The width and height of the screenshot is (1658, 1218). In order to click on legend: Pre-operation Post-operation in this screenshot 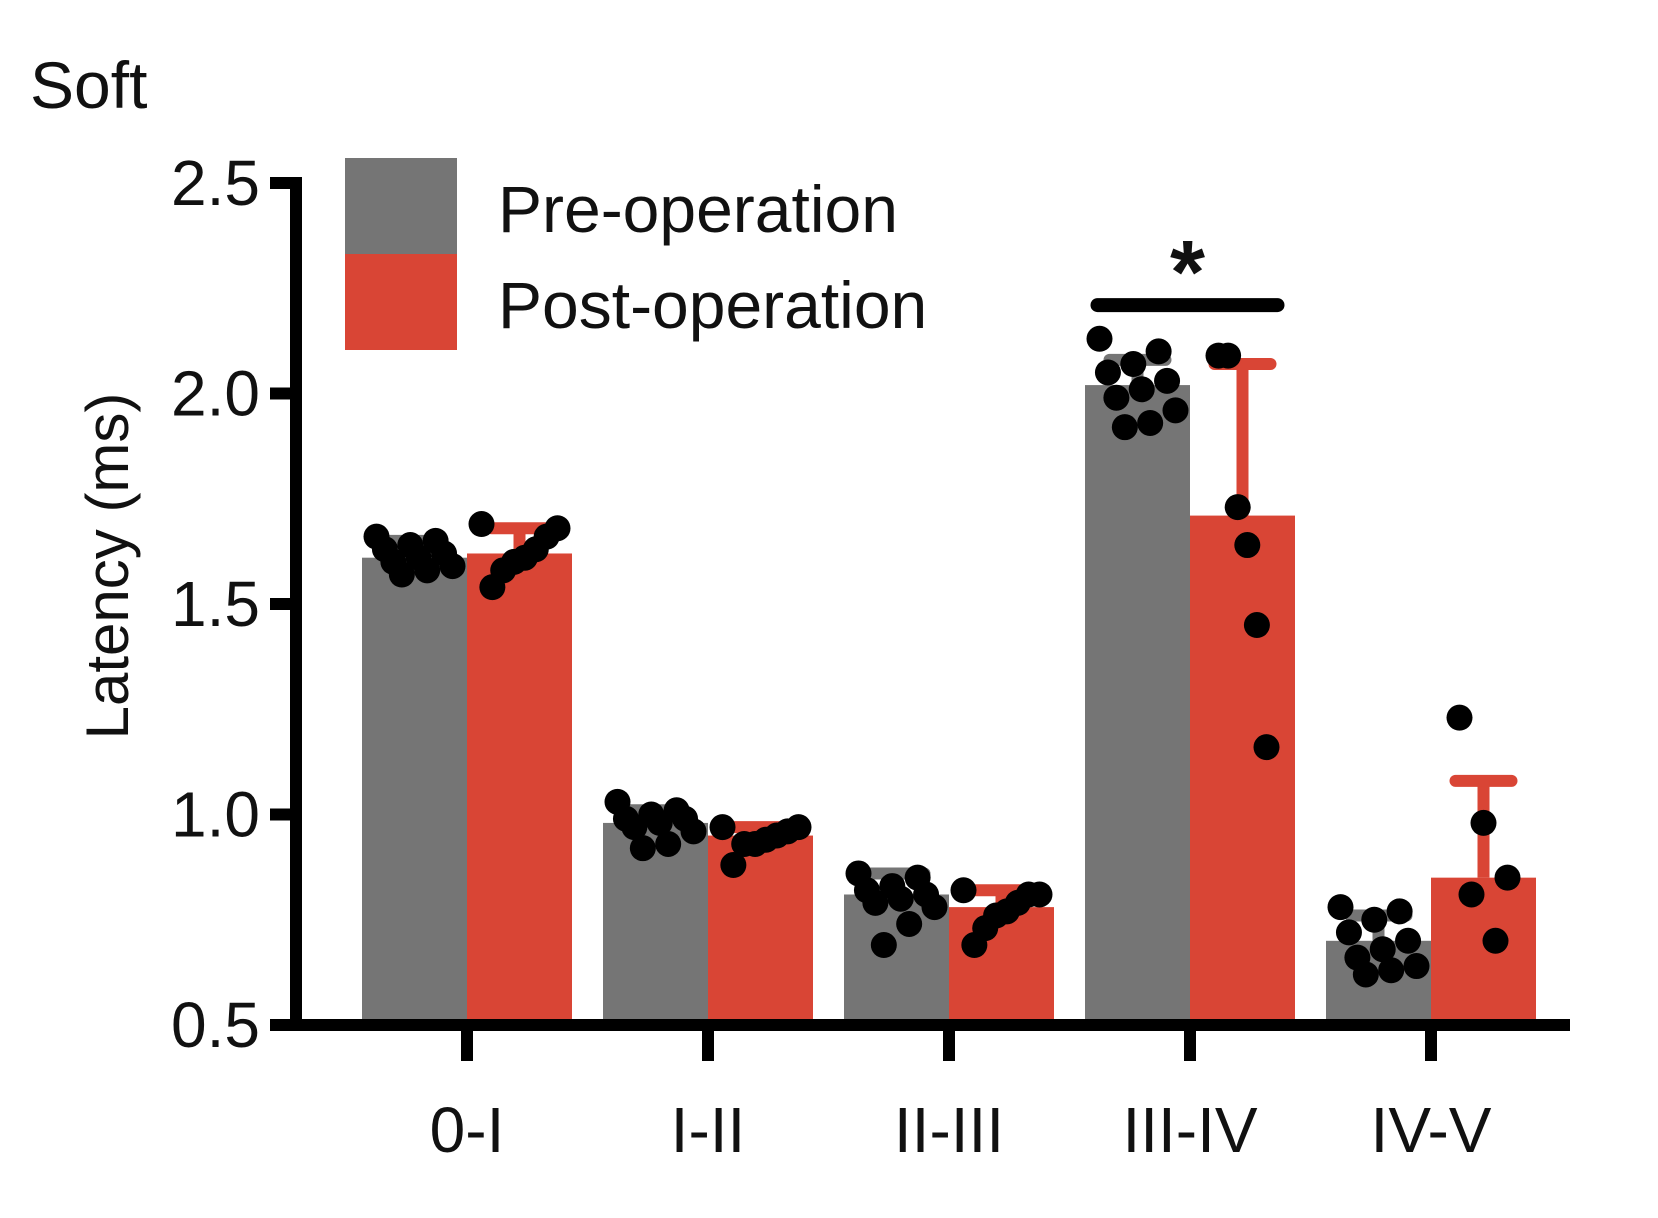, I will do `click(636, 254)`.